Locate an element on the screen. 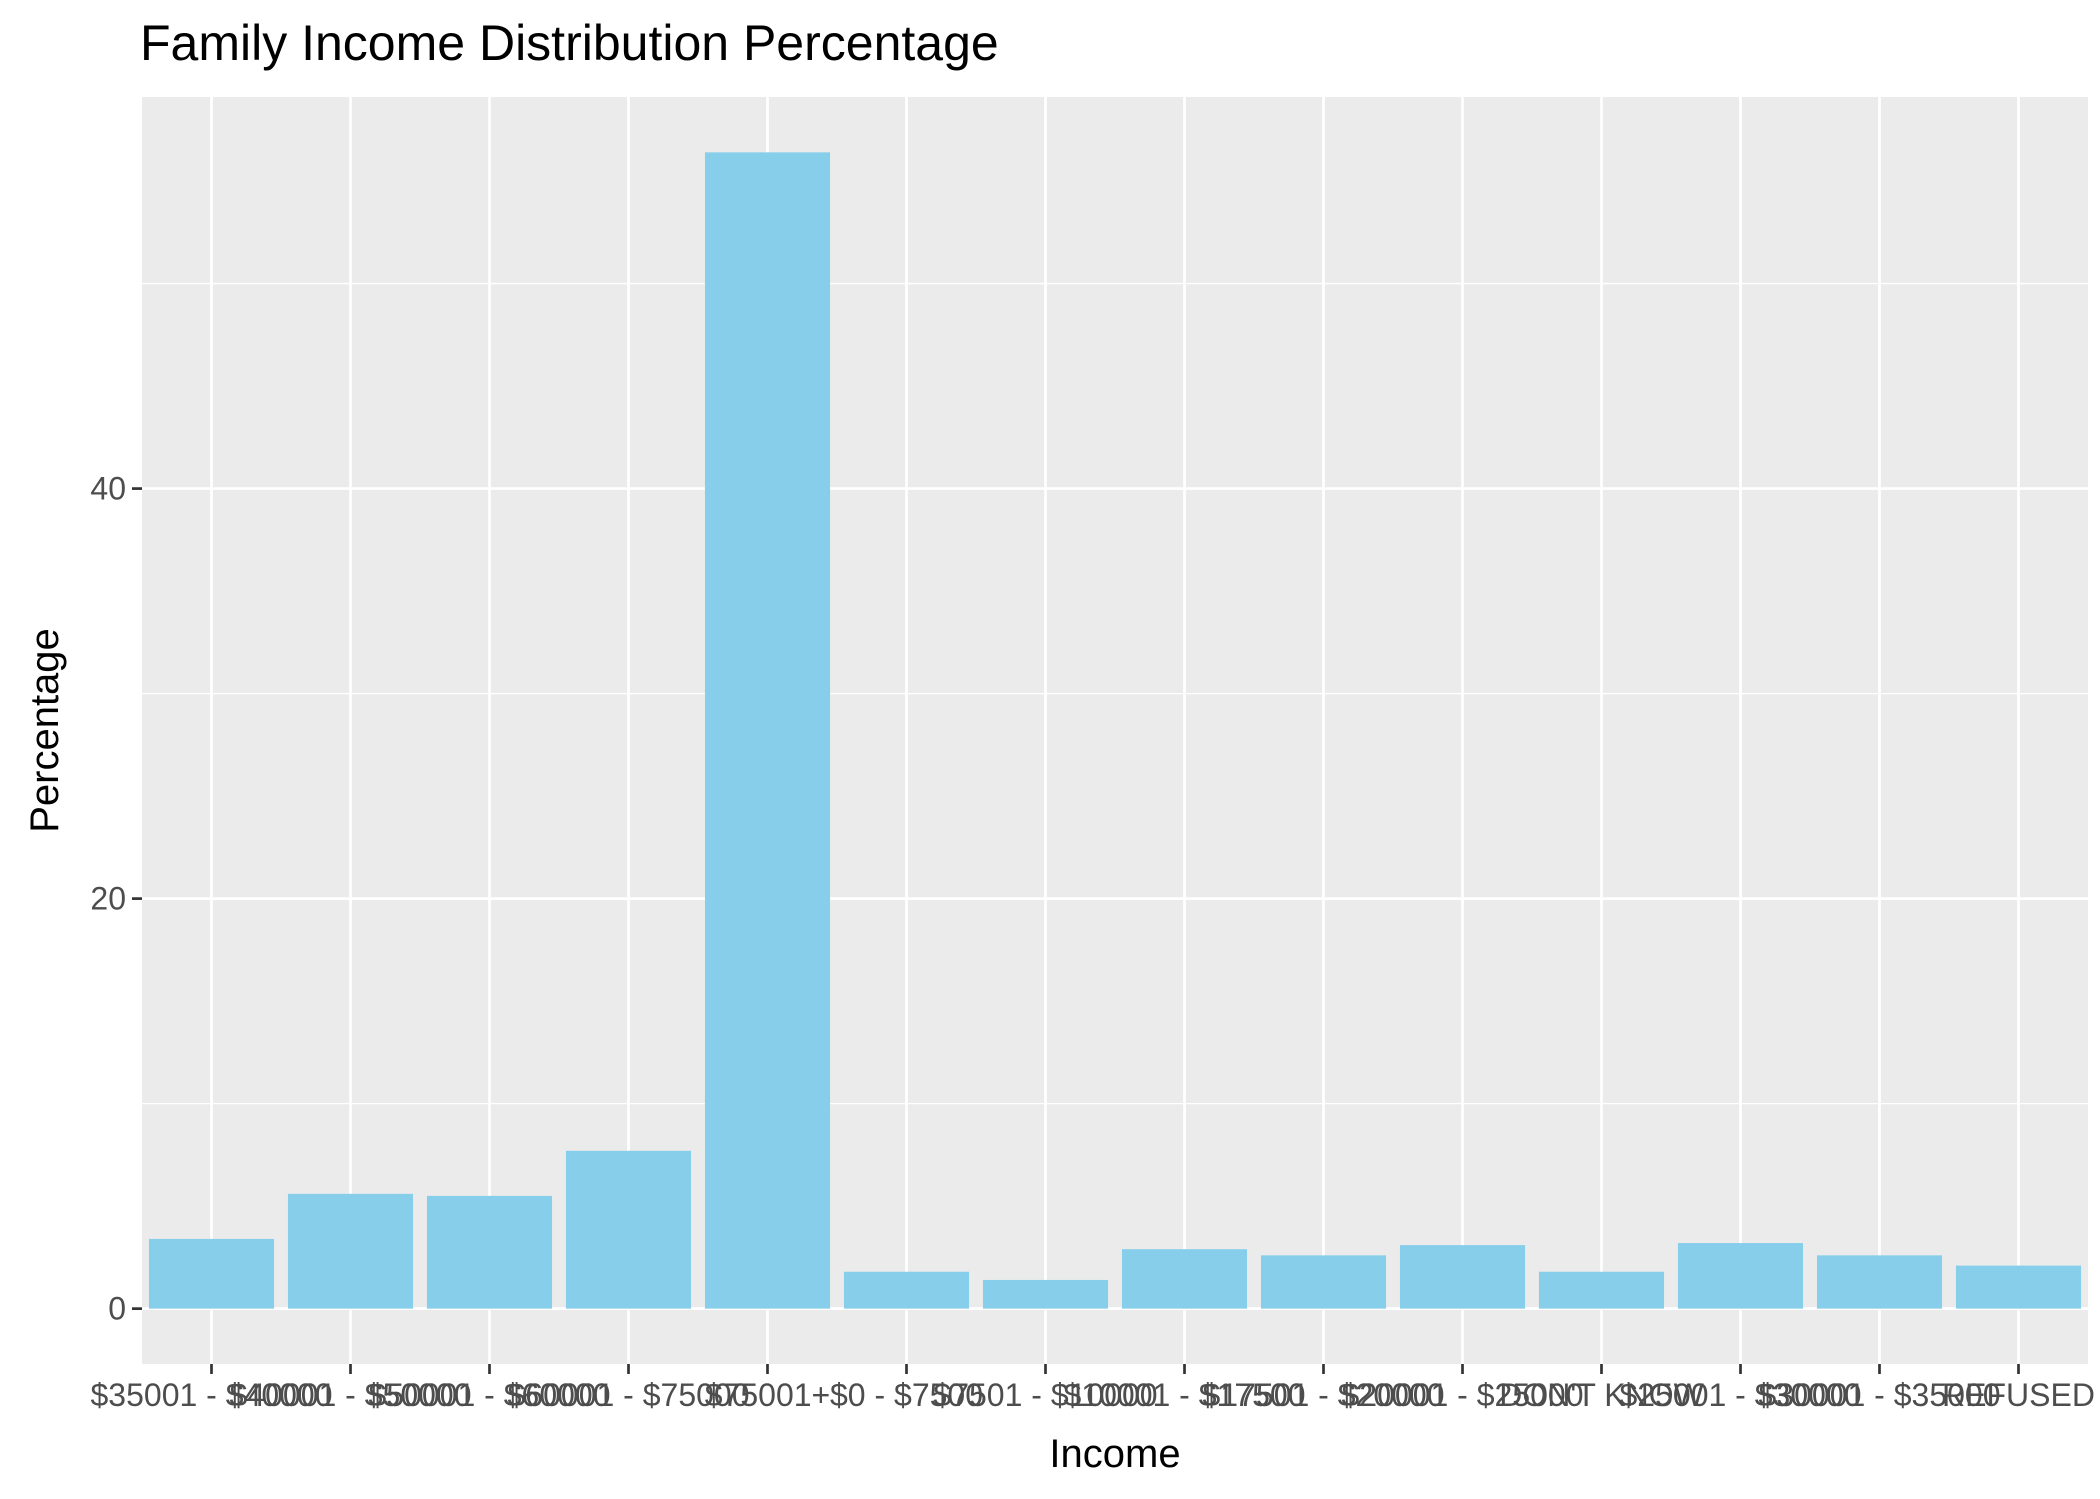 The width and height of the screenshot is (2100, 1499). y-tick-label: 40 is located at coordinates (108, 489).